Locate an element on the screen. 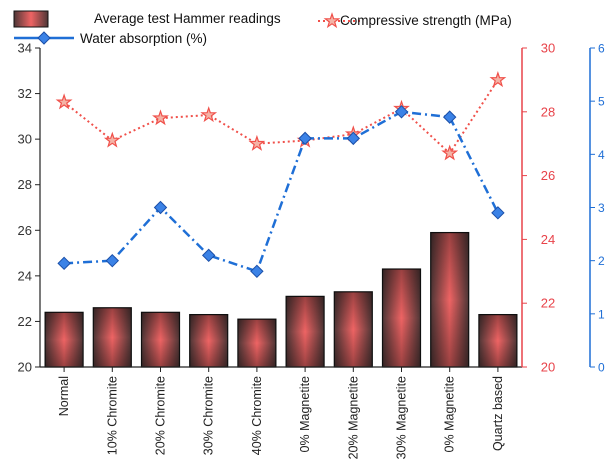 Image resolution: width=605 pixels, height=467 pixels. compressive-strength-line is located at coordinates (281, 117).